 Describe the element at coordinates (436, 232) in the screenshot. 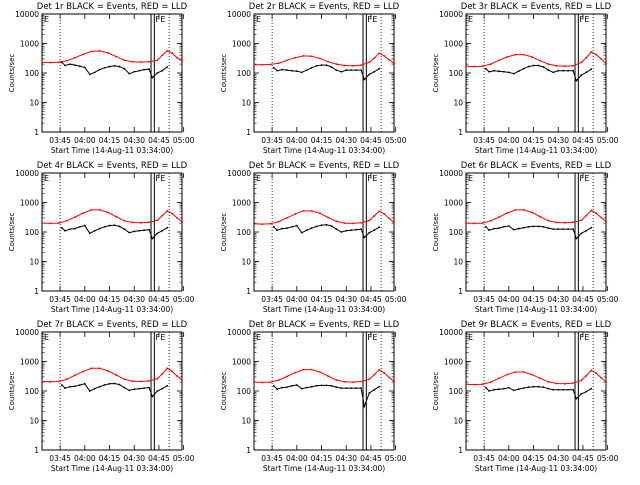

I see `y-axis-label: Counts/sec` at that location.